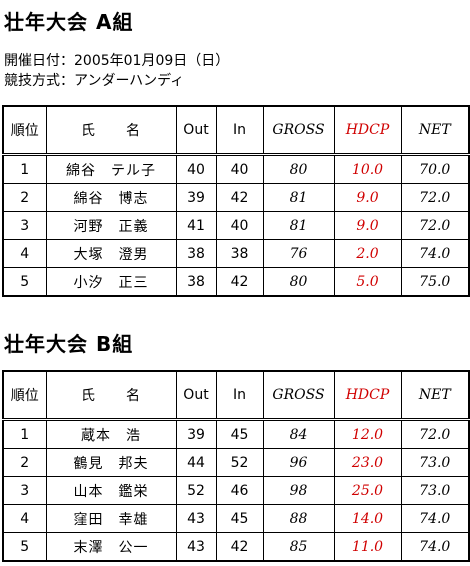  What do you see at coordinates (298, 518) in the screenshot?
I see `cell: 88` at bounding box center [298, 518].